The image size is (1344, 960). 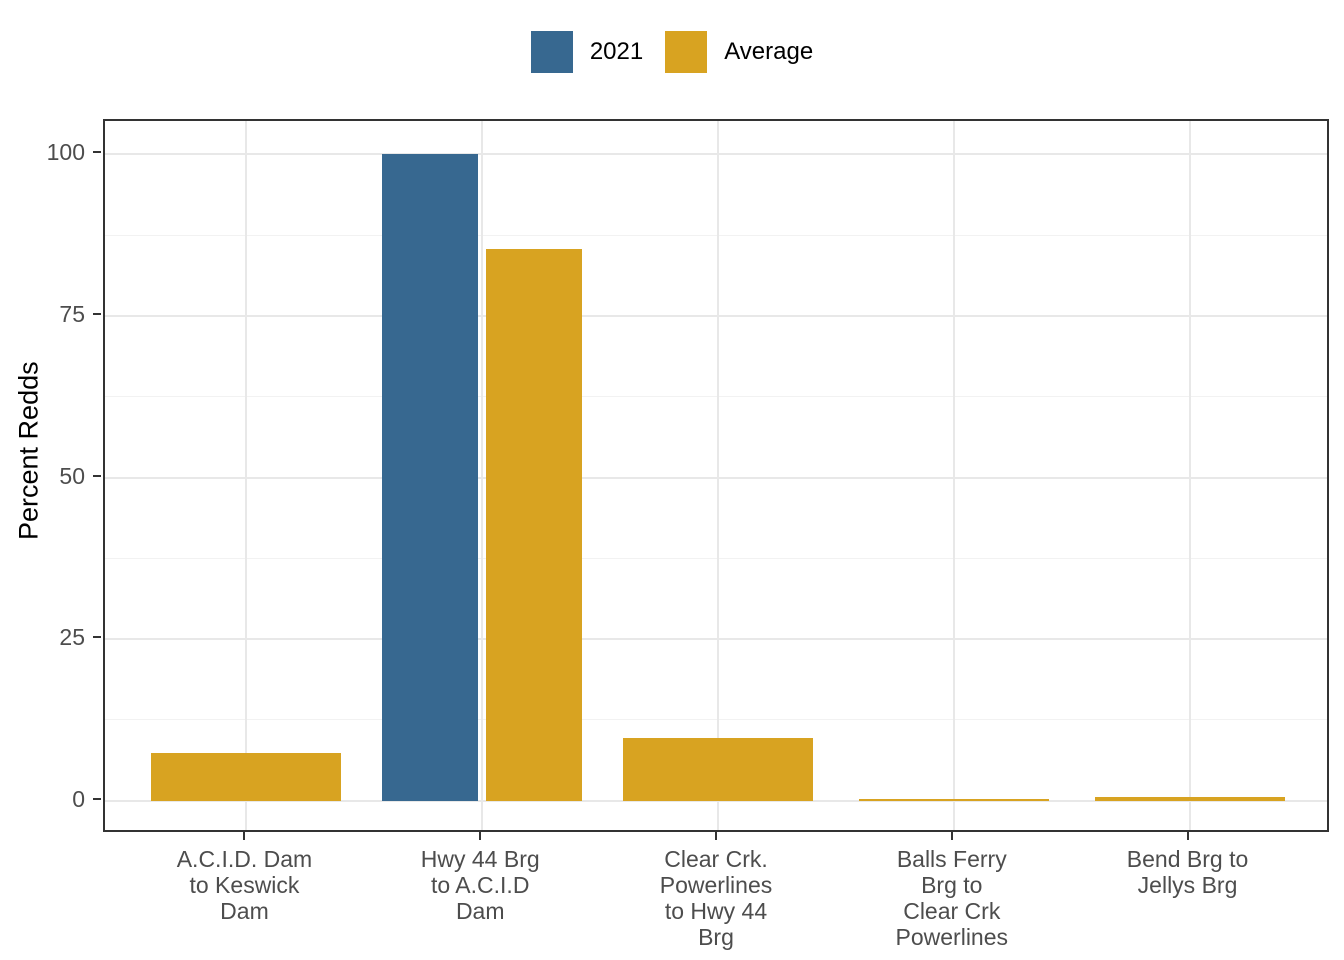 What do you see at coordinates (65, 152) in the screenshot?
I see `y-tick-label: 100` at bounding box center [65, 152].